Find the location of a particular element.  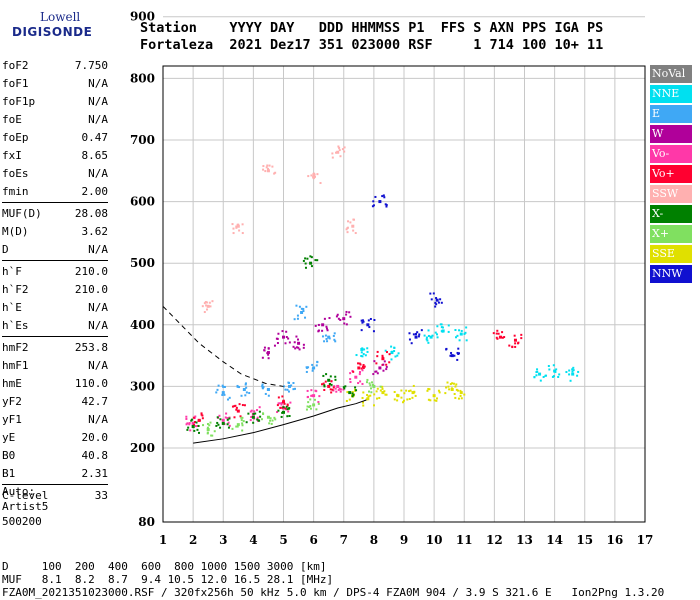

param-row: h`F2 210.0 is located at coordinates (55, 290).